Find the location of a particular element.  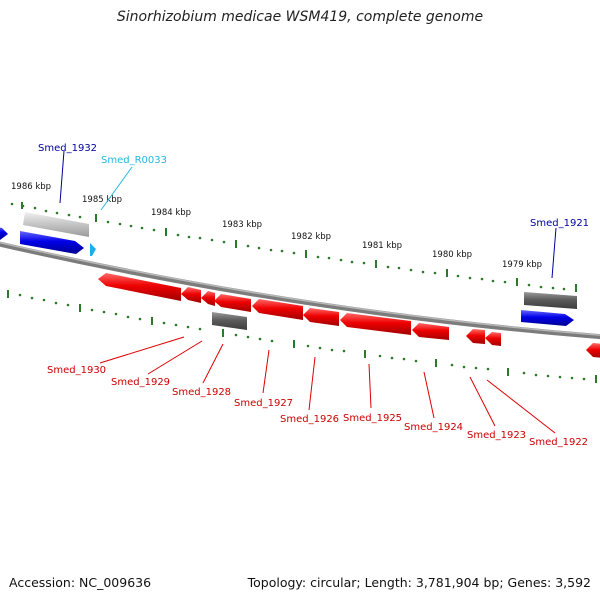

label-smed-1926: Smed_1926 is located at coordinates (309, 419).